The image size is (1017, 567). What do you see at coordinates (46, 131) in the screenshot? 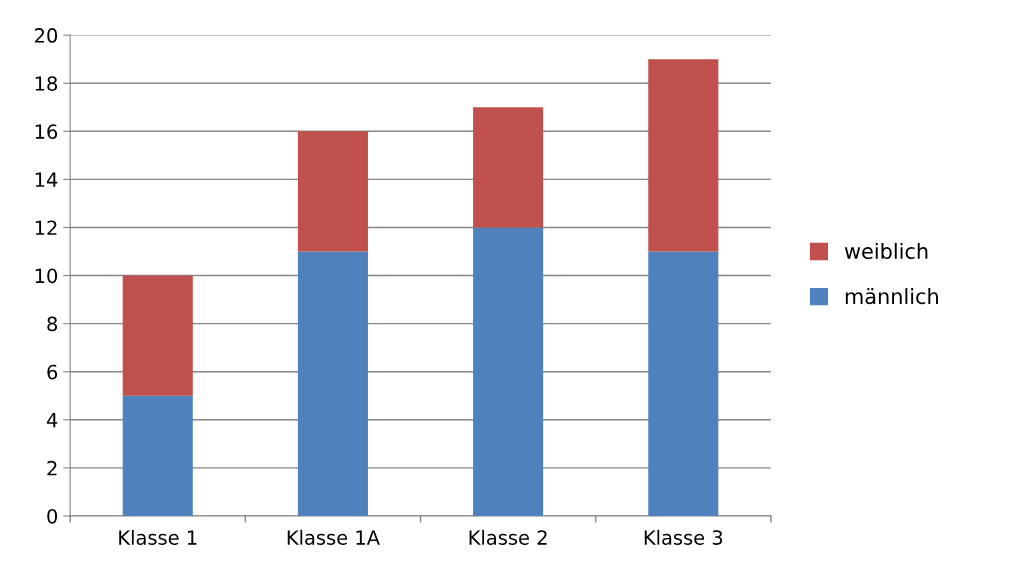
I see `y-tick-label: 16` at bounding box center [46, 131].